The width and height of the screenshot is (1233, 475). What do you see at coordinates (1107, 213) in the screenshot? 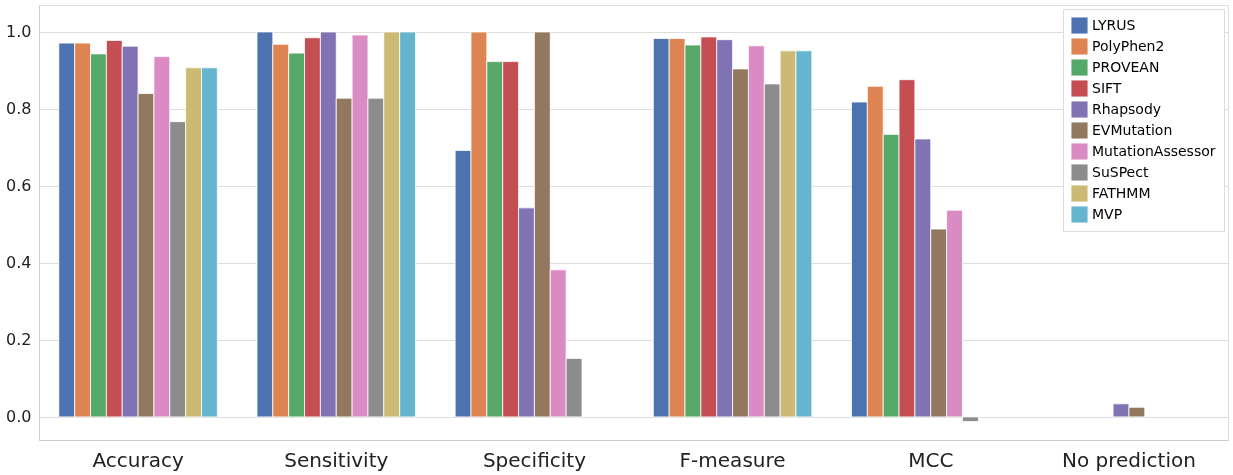
I see `legend-label: MVP` at bounding box center [1107, 213].